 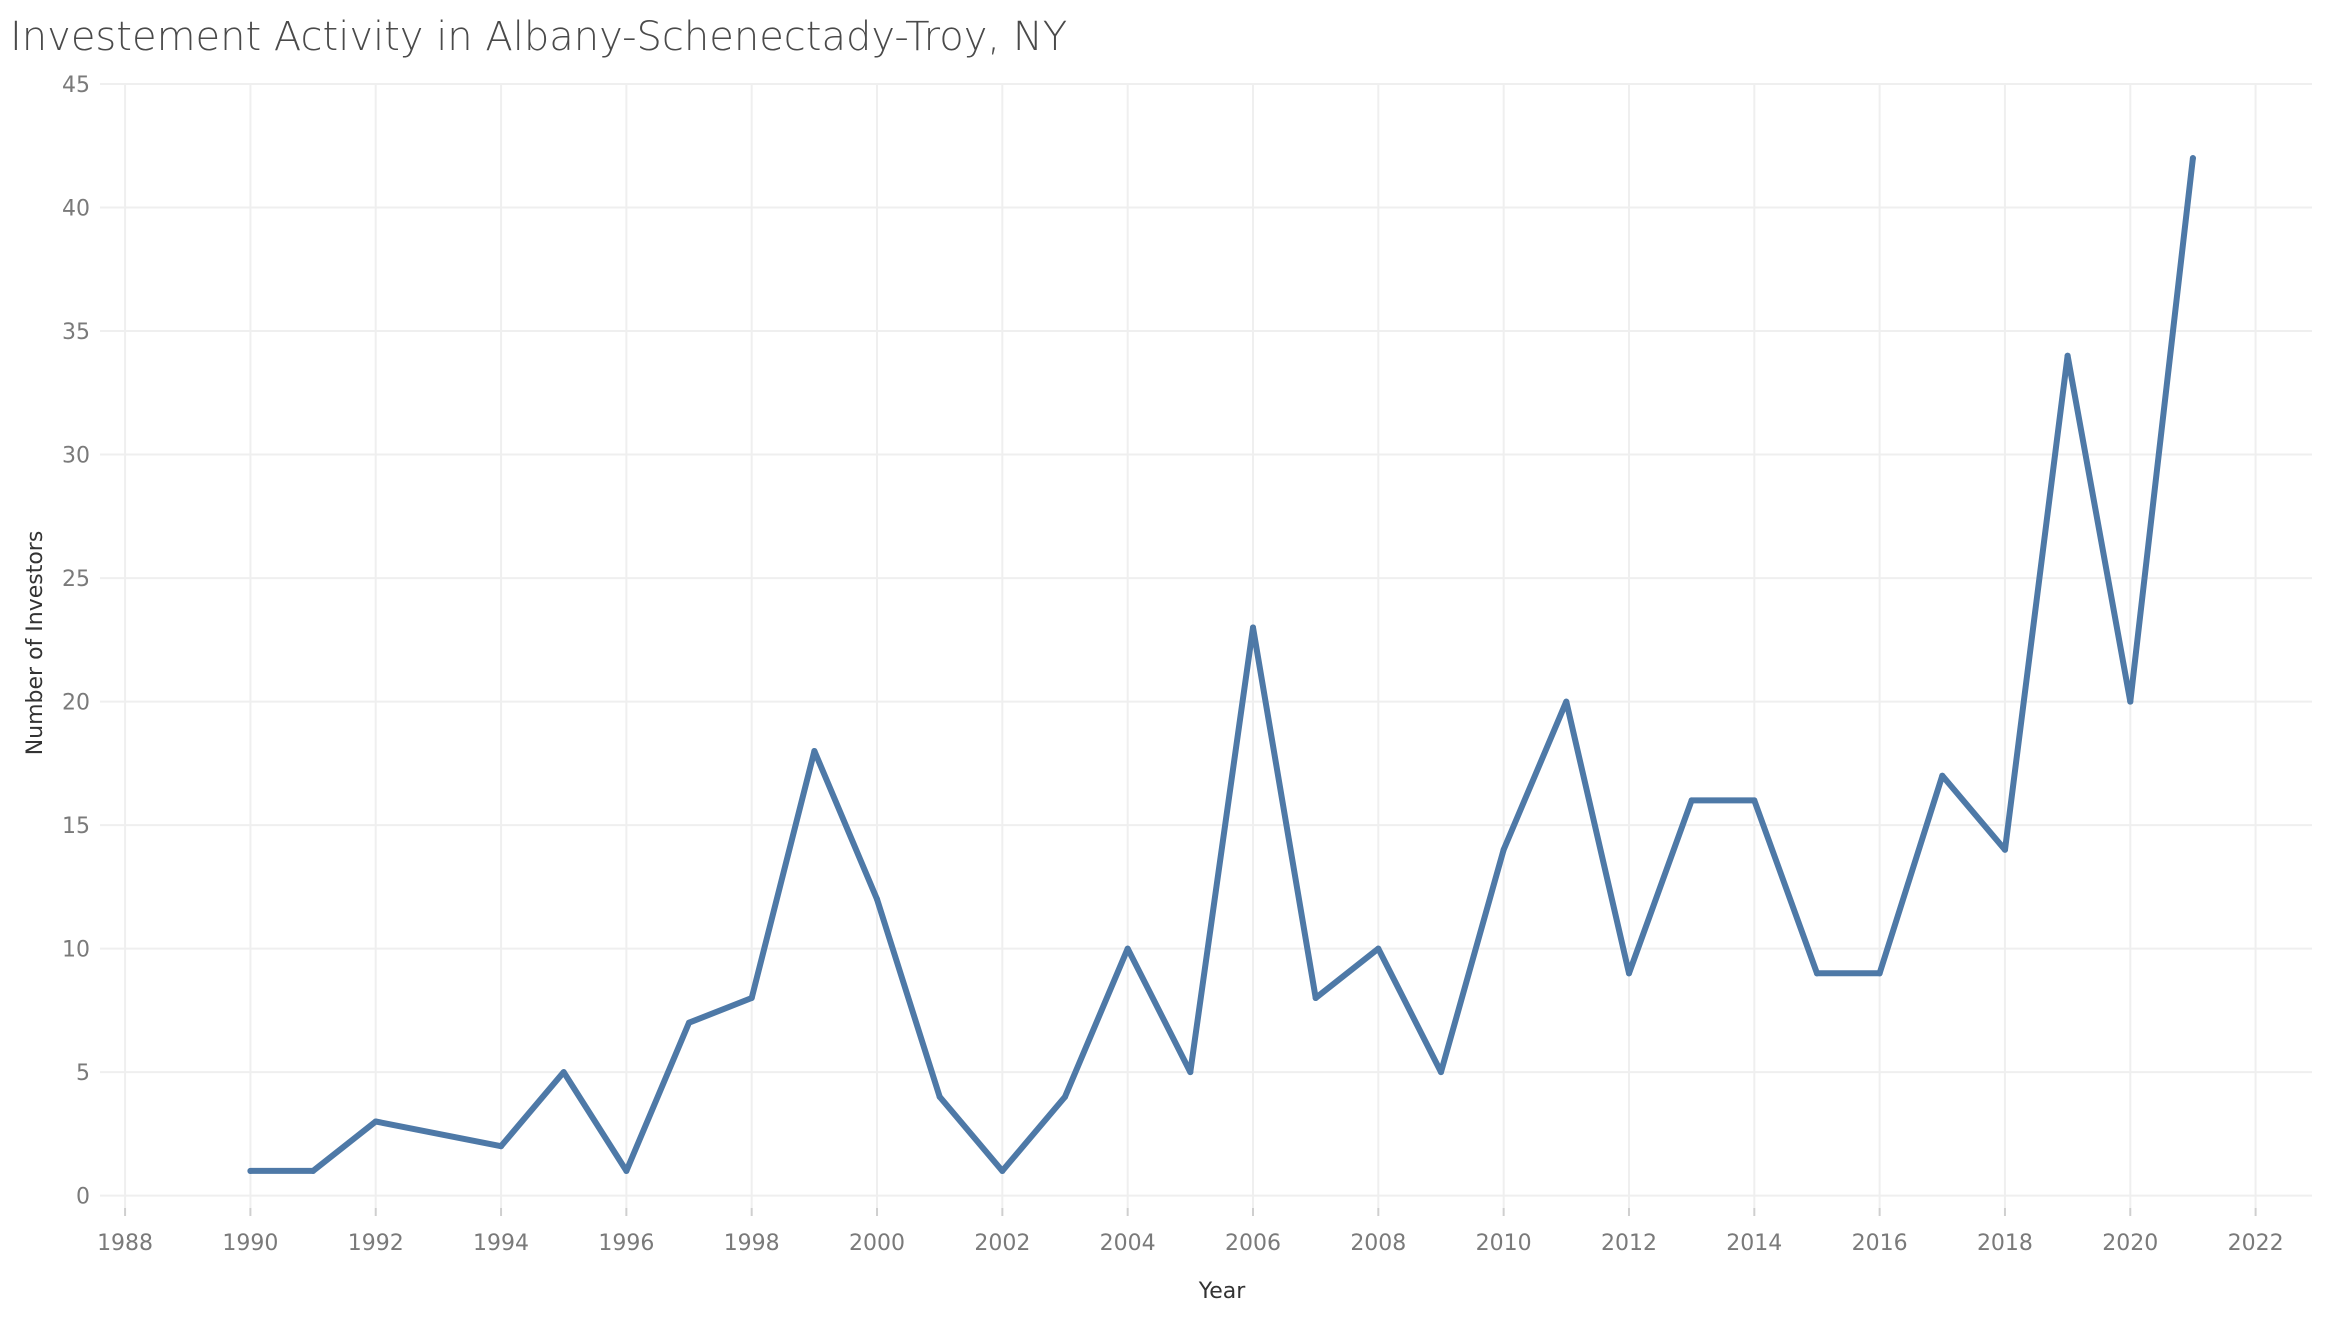 What do you see at coordinates (1128, 1243) in the screenshot?
I see `x-tick-label: 2004` at bounding box center [1128, 1243].